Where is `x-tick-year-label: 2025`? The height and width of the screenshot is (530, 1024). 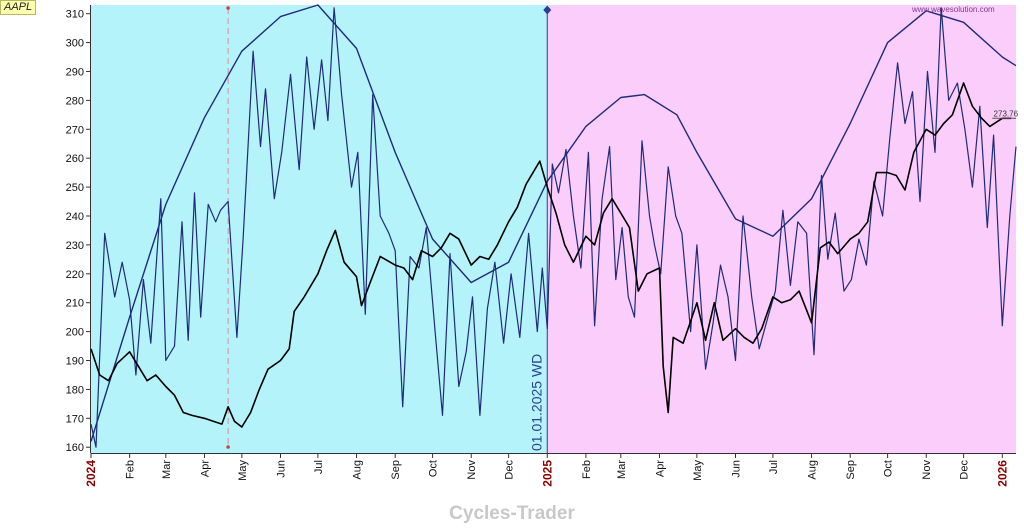
x-tick-year-label: 2025 is located at coordinates (547, 473).